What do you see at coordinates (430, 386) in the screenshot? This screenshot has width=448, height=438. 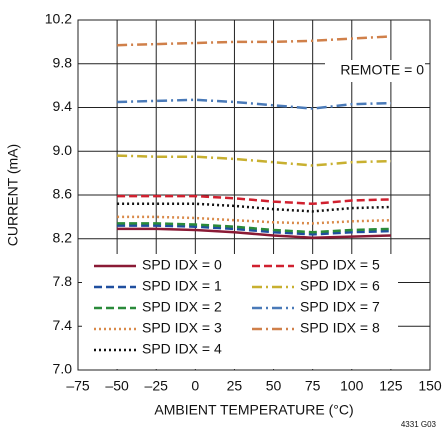 I see `x-tick-label: 150` at bounding box center [430, 386].